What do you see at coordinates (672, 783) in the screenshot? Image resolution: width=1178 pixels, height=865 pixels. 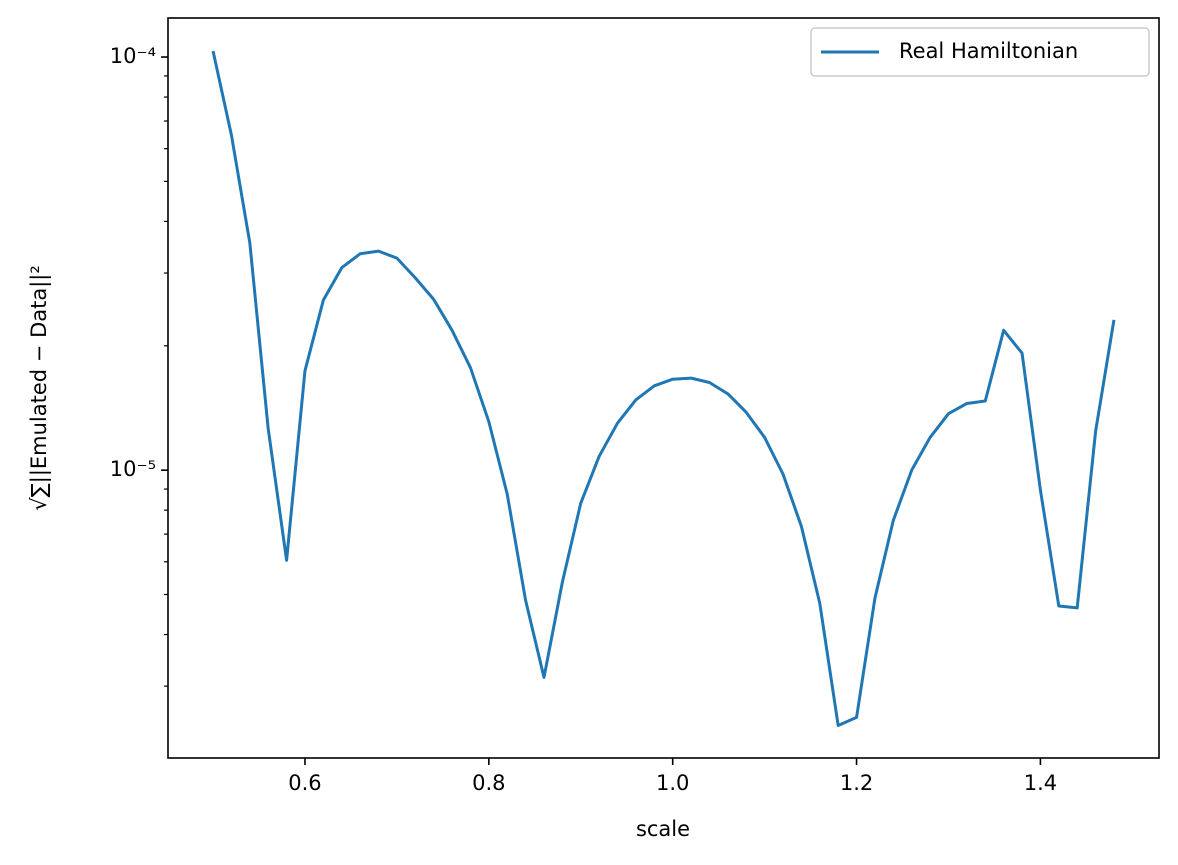 I see `x-tick-label: 1.0` at bounding box center [672, 783].